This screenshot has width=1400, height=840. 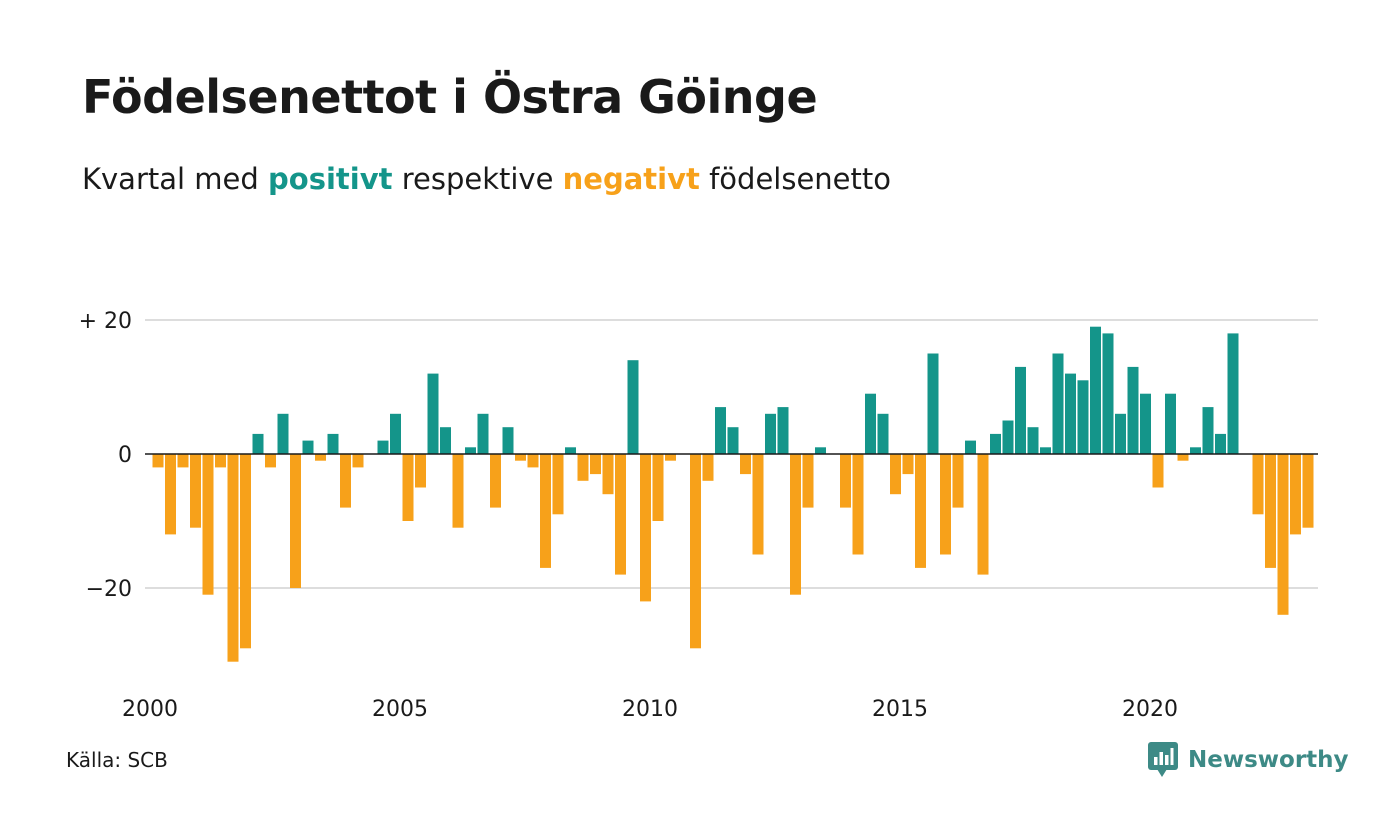 I want to click on x-tick-label: 2005, so click(x=400, y=709).